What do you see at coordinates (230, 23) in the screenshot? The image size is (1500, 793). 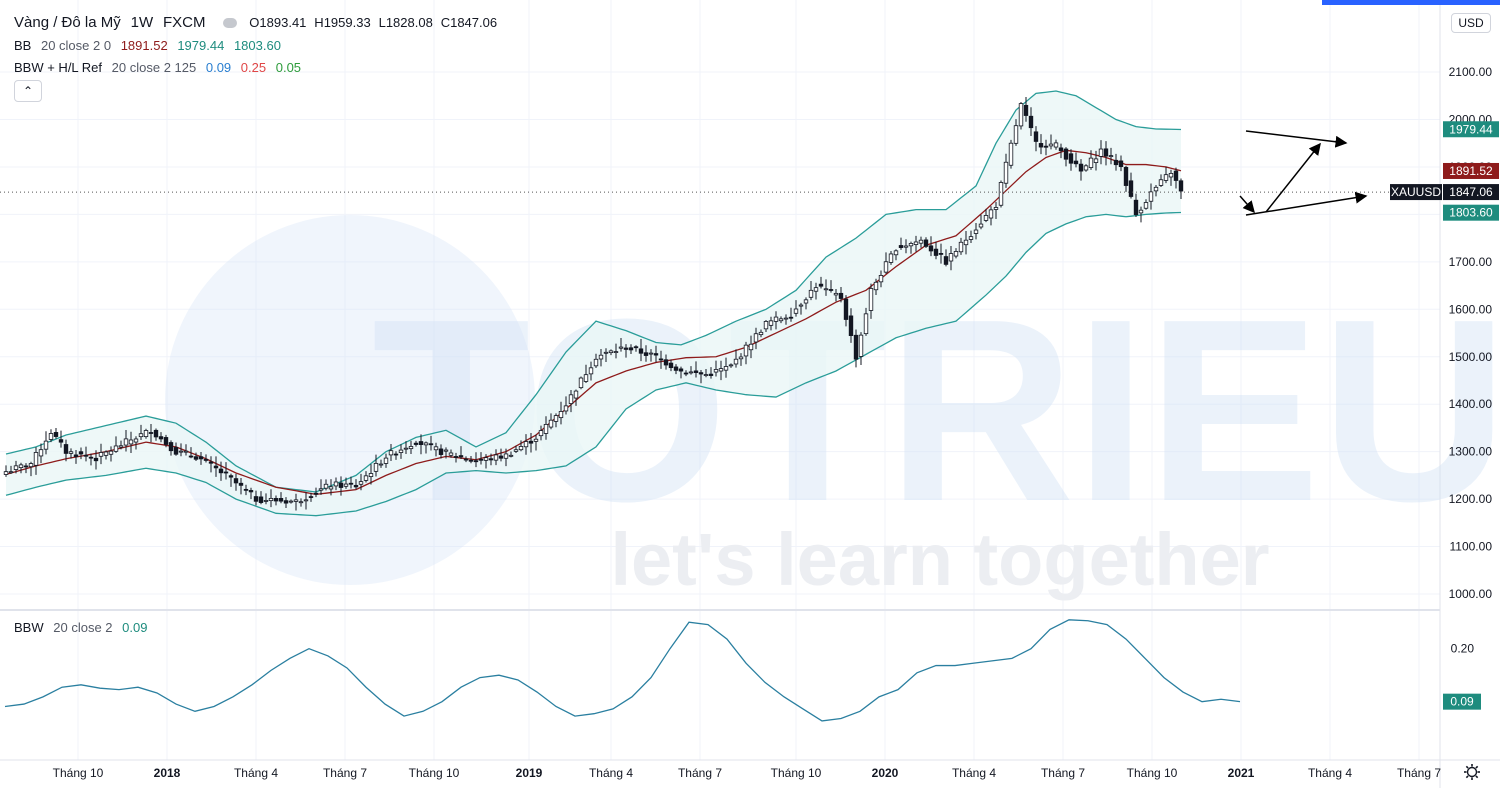 I see `market-status-icon` at bounding box center [230, 23].